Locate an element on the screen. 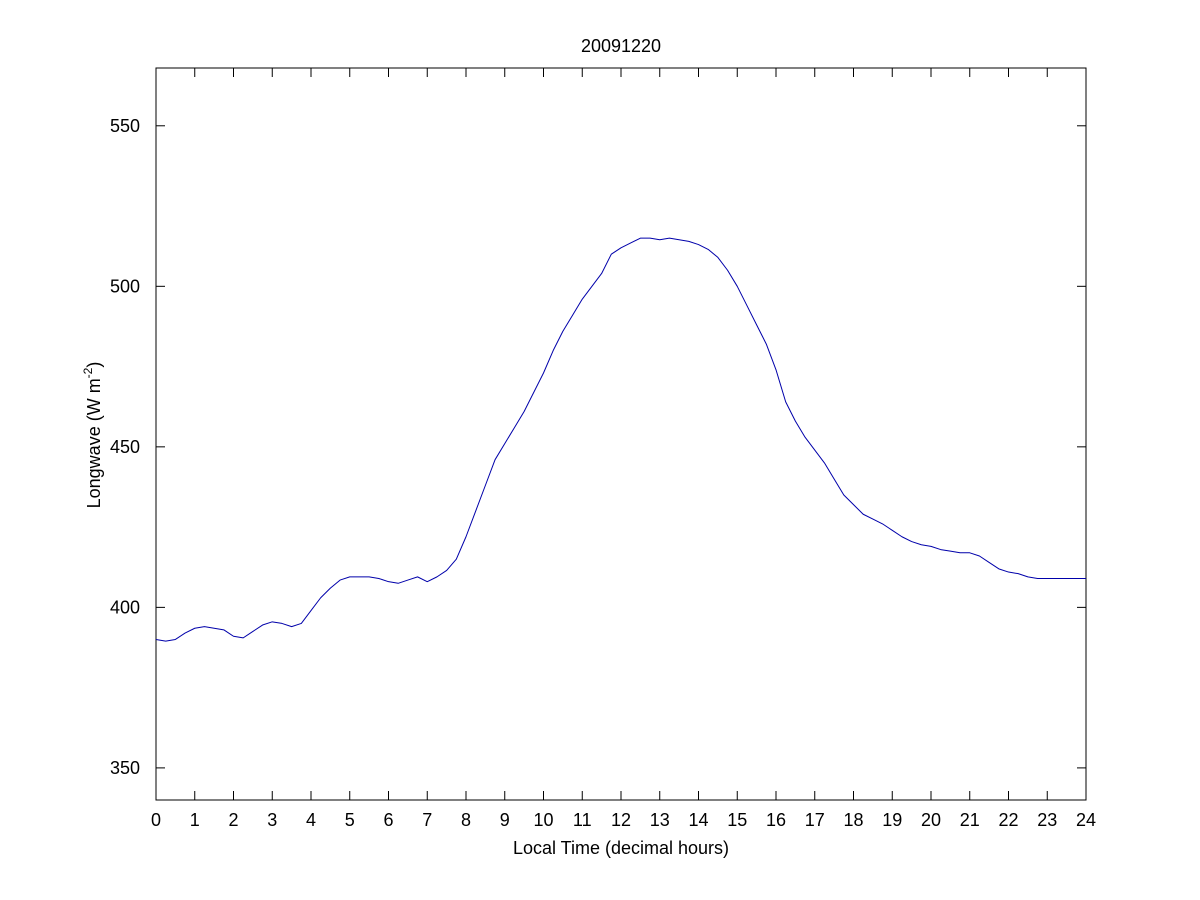 The image size is (1200, 900). y-axis-label-main: Longwave (W m is located at coordinates (94, 443).